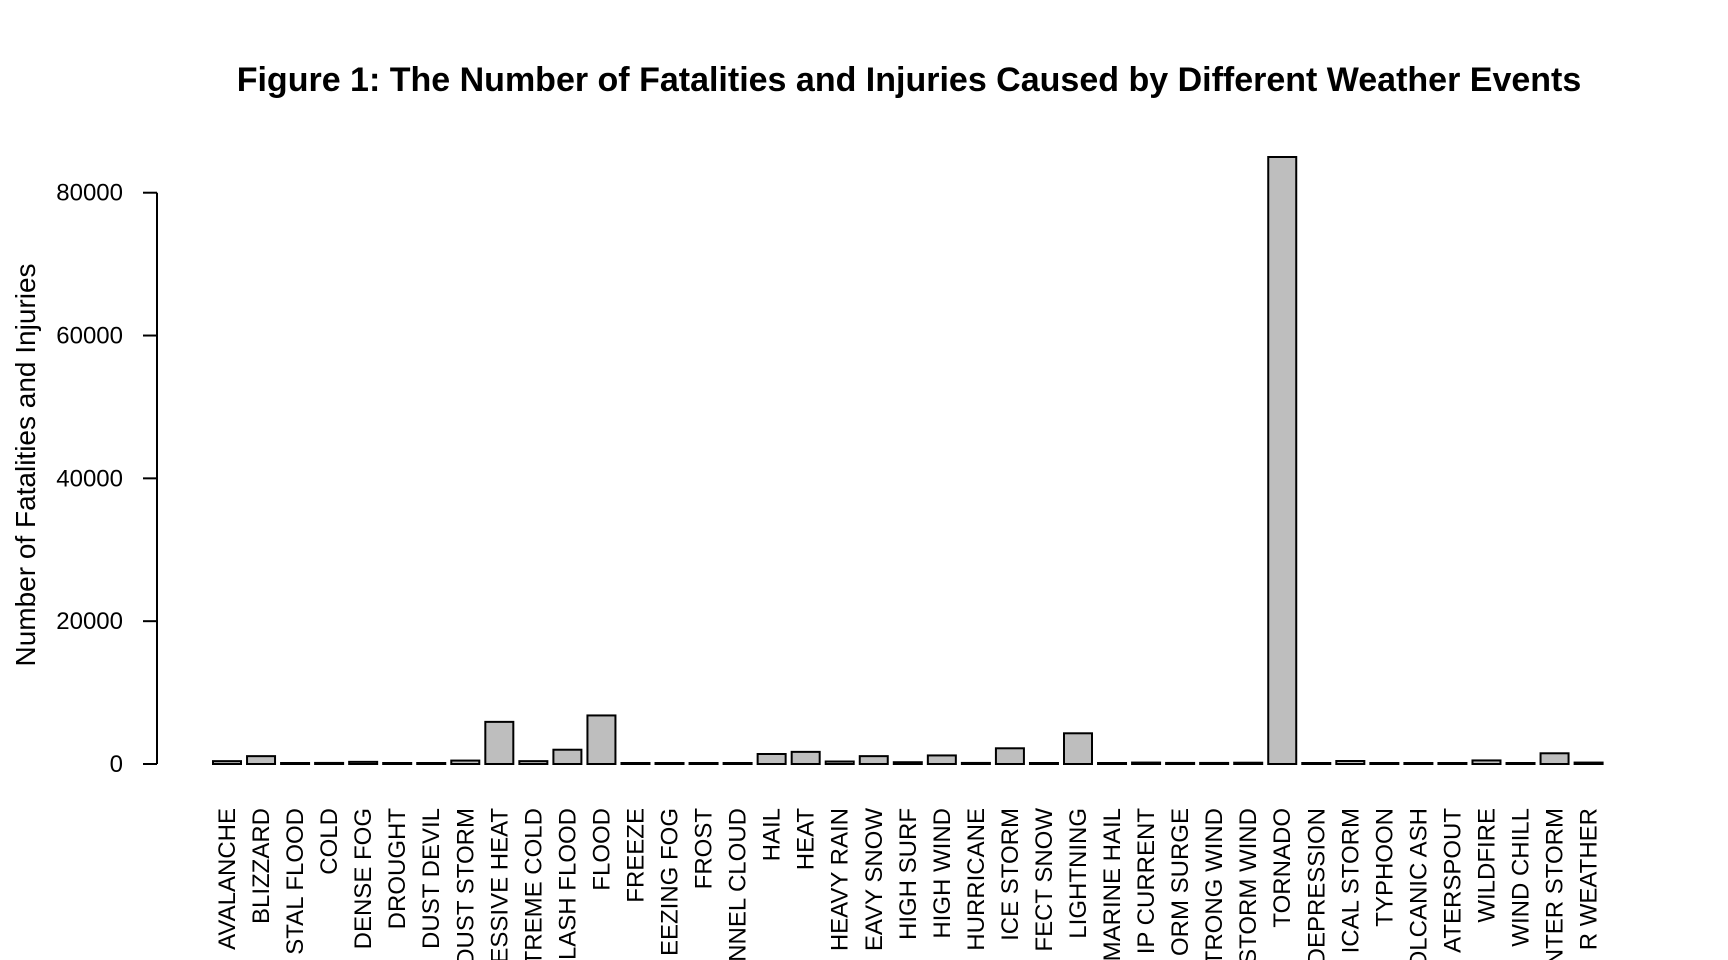 The image size is (1728, 960). Describe the element at coordinates (670, 882) in the screenshot. I see `x-tick-label: EEZING FOG` at that location.